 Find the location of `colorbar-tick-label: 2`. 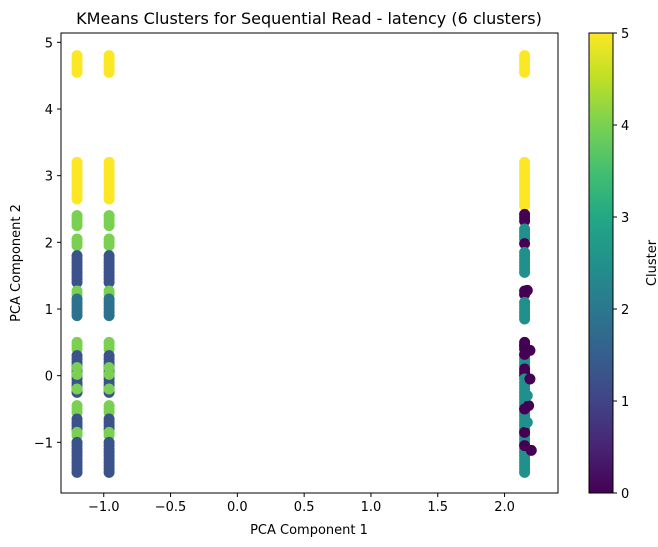

colorbar-tick-label: 2 is located at coordinates (625, 310).